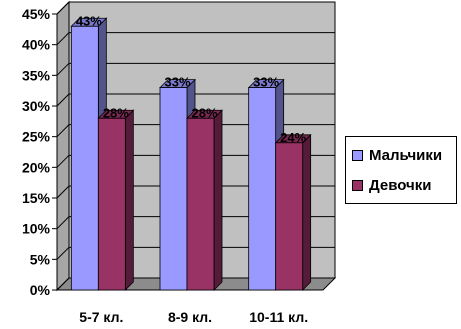 Image resolution: width=461 pixels, height=329 pixels. Describe the element at coordinates (36, 167) in the screenshot. I see `y-tick-label: 20%` at that location.